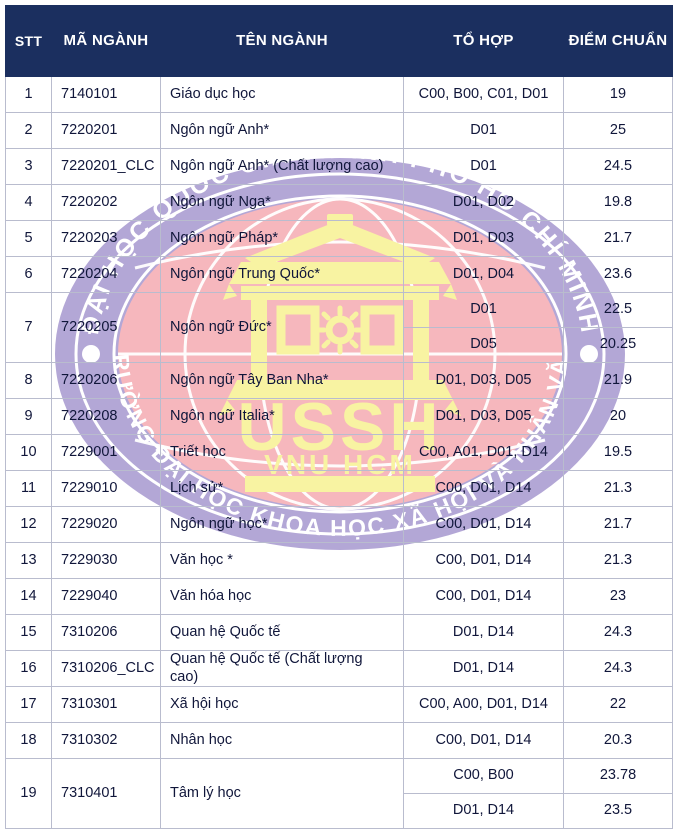 Image resolution: width=685 pixels, height=829 pixels. Describe the element at coordinates (106, 793) in the screenshot. I see `cell-major-code: 7310401` at that location.